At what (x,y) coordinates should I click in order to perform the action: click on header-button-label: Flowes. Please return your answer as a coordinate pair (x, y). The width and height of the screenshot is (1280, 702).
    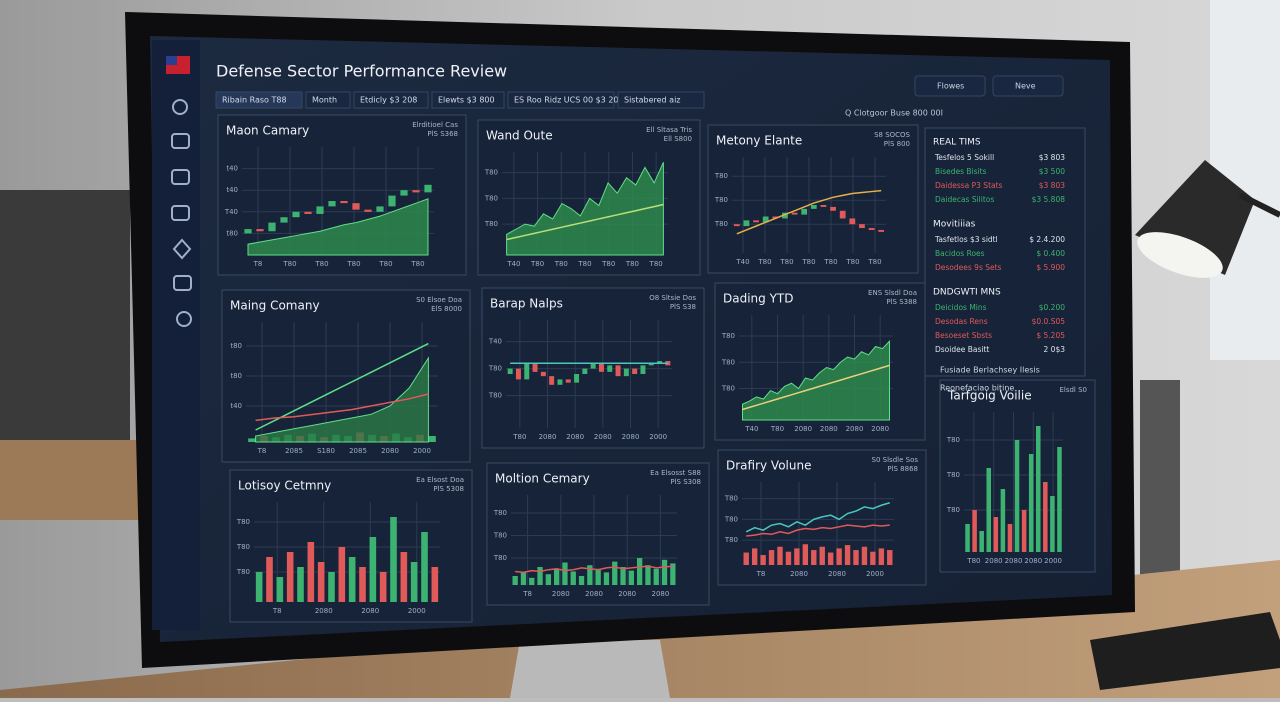
    Looking at the image, I should click on (950, 86).